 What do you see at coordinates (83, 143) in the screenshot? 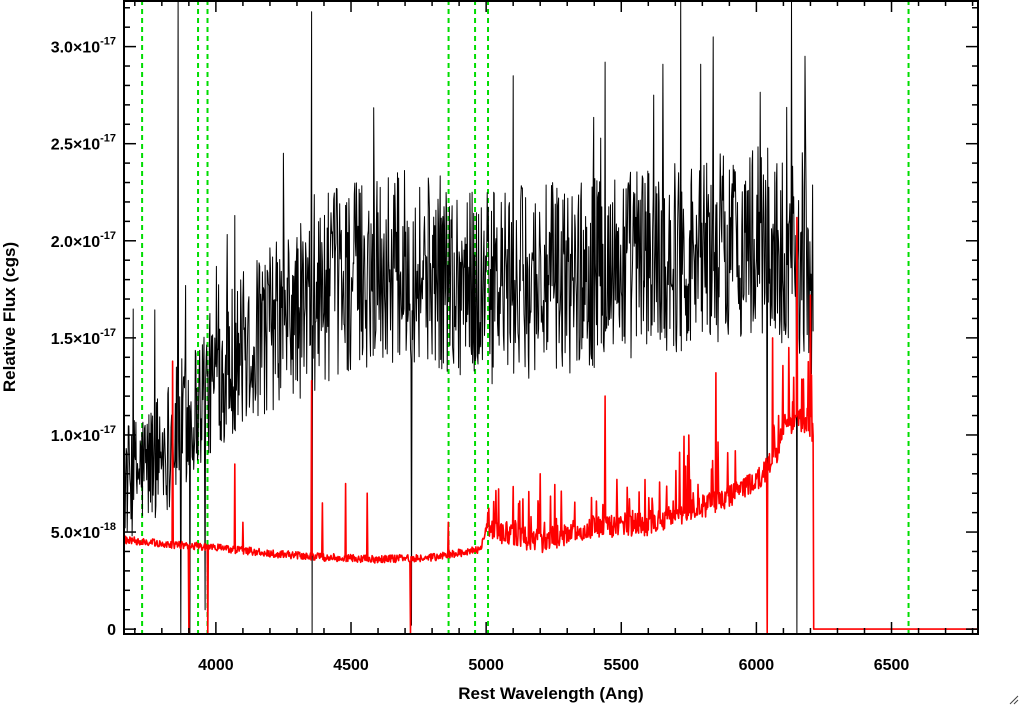
I see `y-tick-label: 2.5×10⁻¹⁷` at bounding box center [83, 143].